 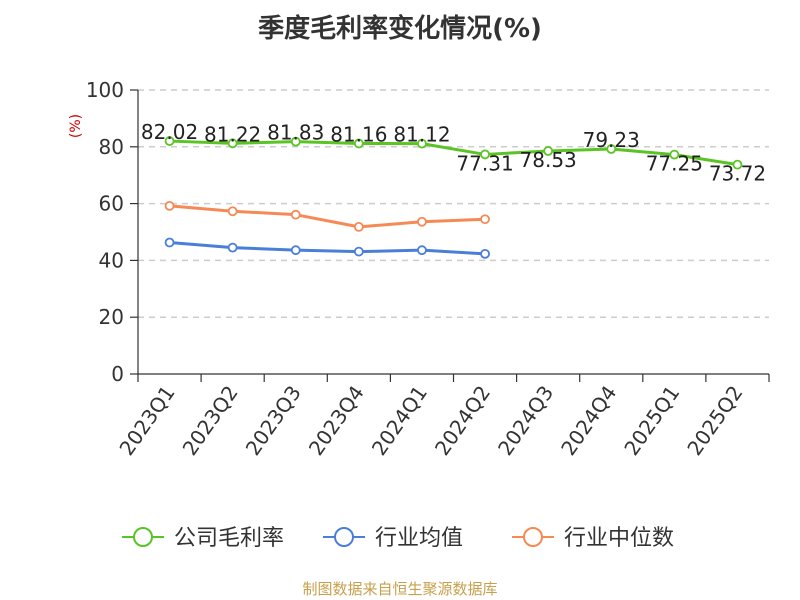 I want to click on legend: 公司毛利率 行业均值 行业中位数, so click(x=398, y=538).